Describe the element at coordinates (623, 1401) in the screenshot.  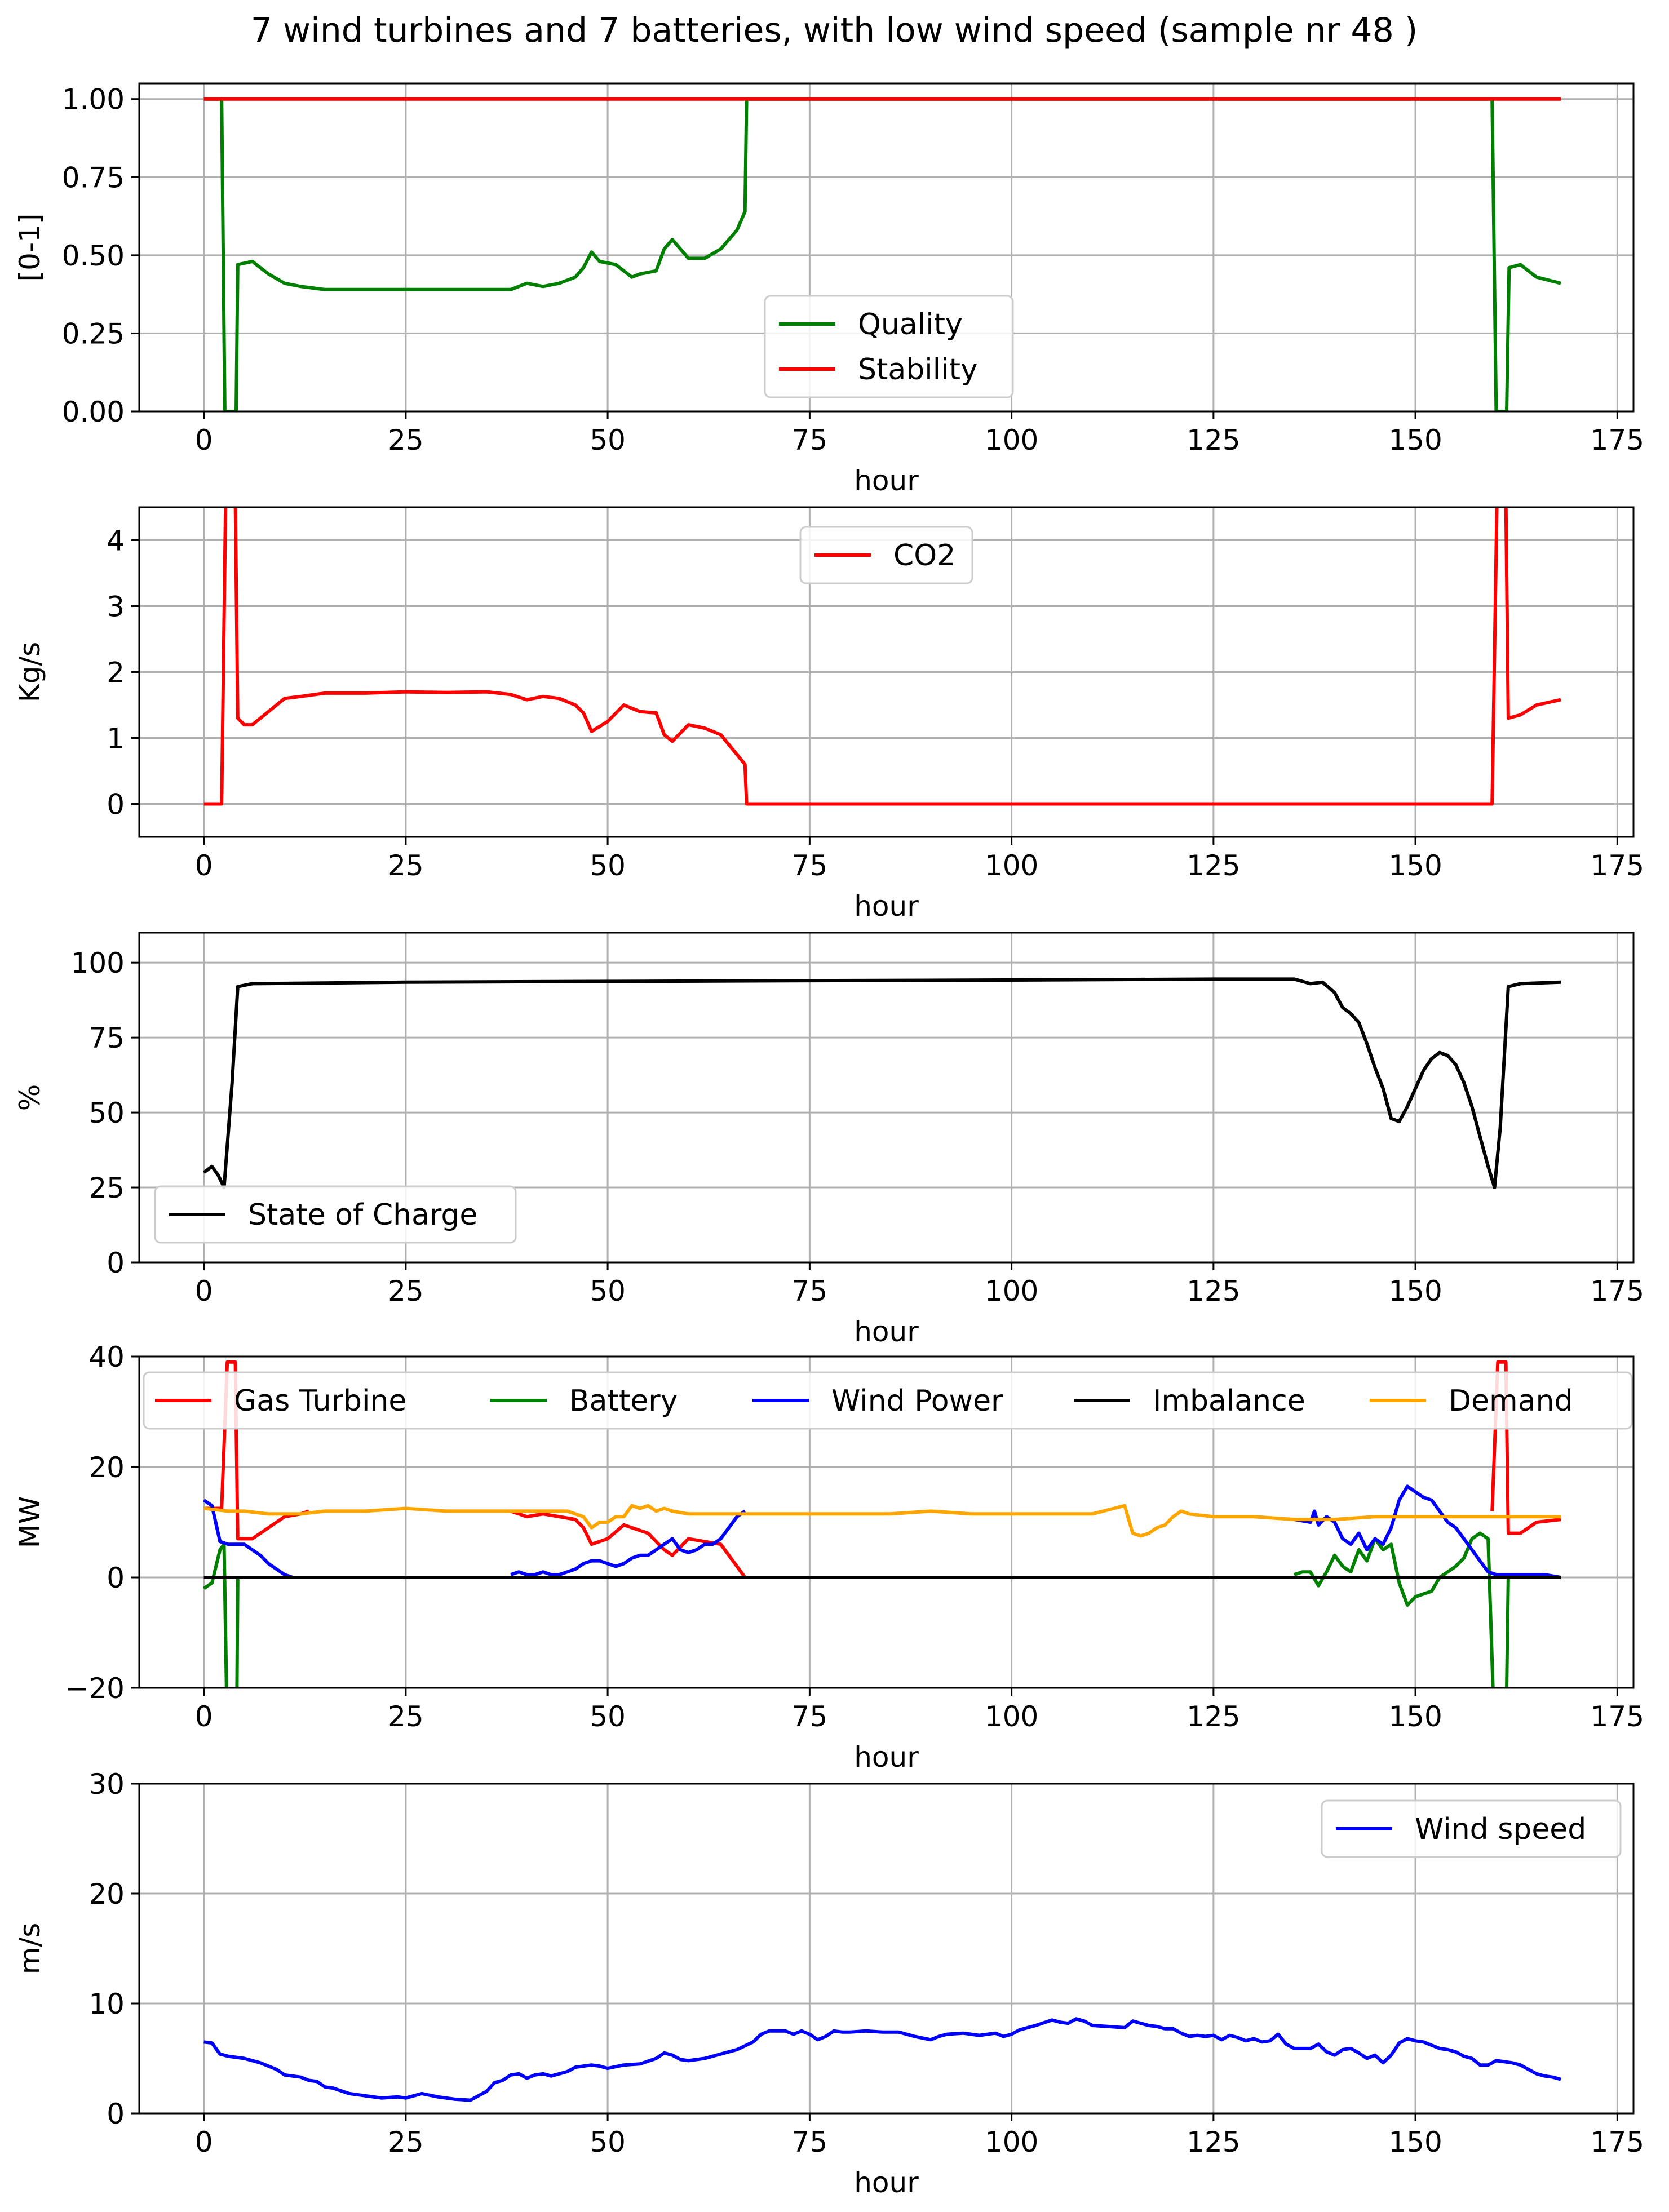
I see `legend-label-battery: Battery` at that location.